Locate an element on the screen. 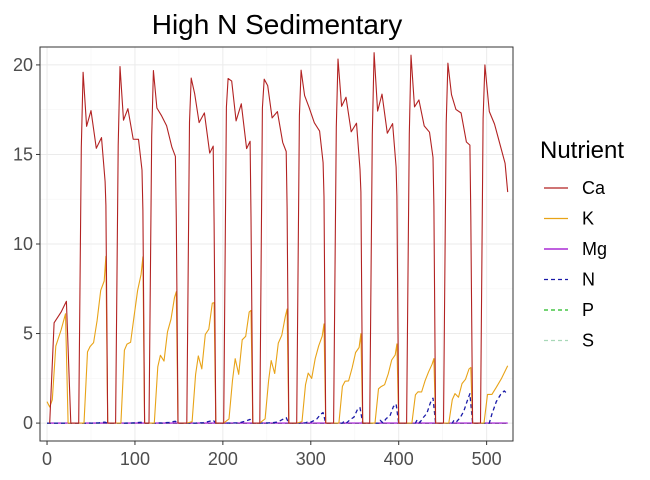  x-tick-label: 300 is located at coordinates (311, 459).